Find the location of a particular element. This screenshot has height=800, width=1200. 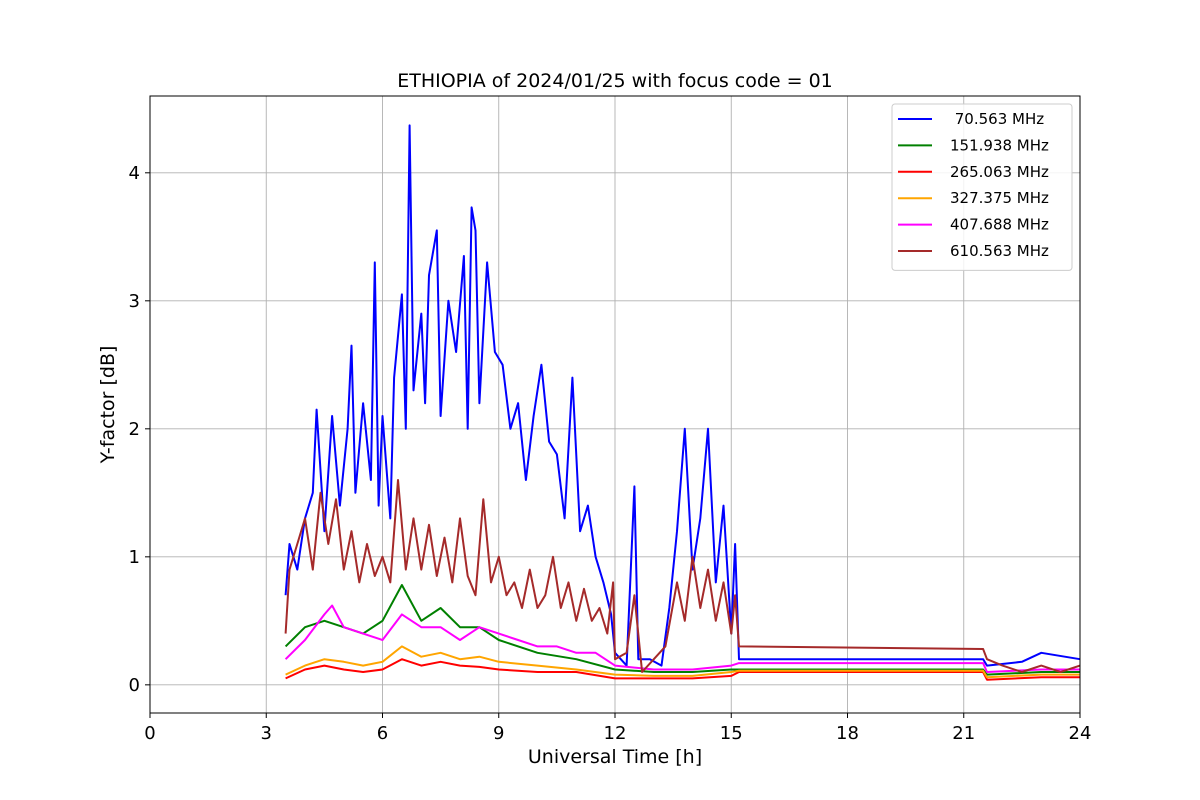

y-tick-label: 0 is located at coordinates (134, 685).